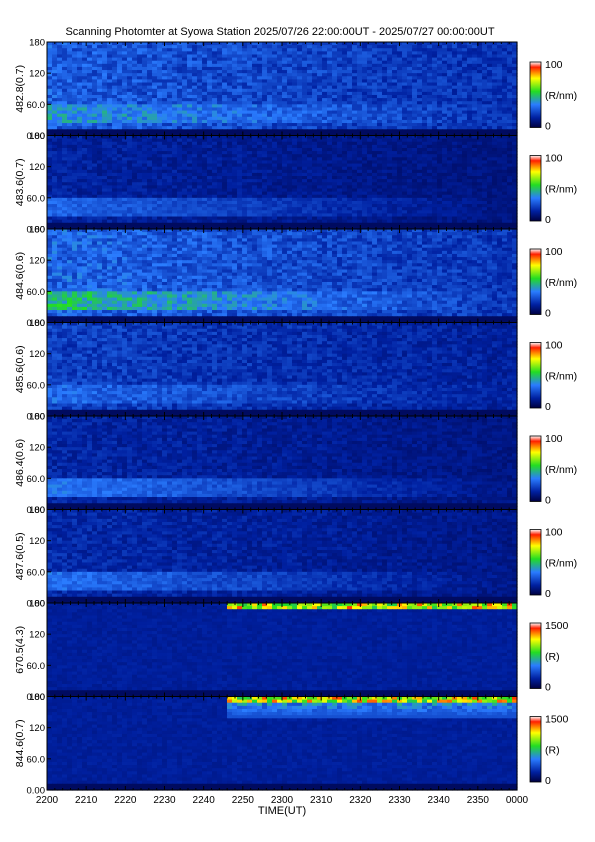  I want to click on colorbar, so click(535, 95).